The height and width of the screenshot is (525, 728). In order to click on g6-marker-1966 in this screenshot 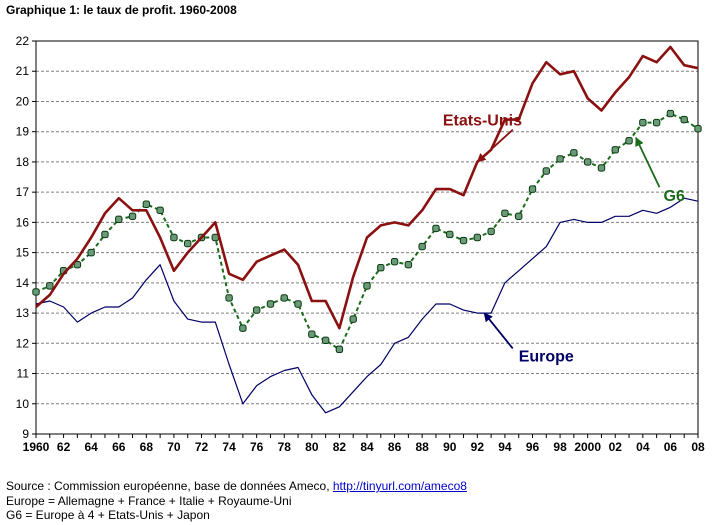, I will do `click(119, 219)`.